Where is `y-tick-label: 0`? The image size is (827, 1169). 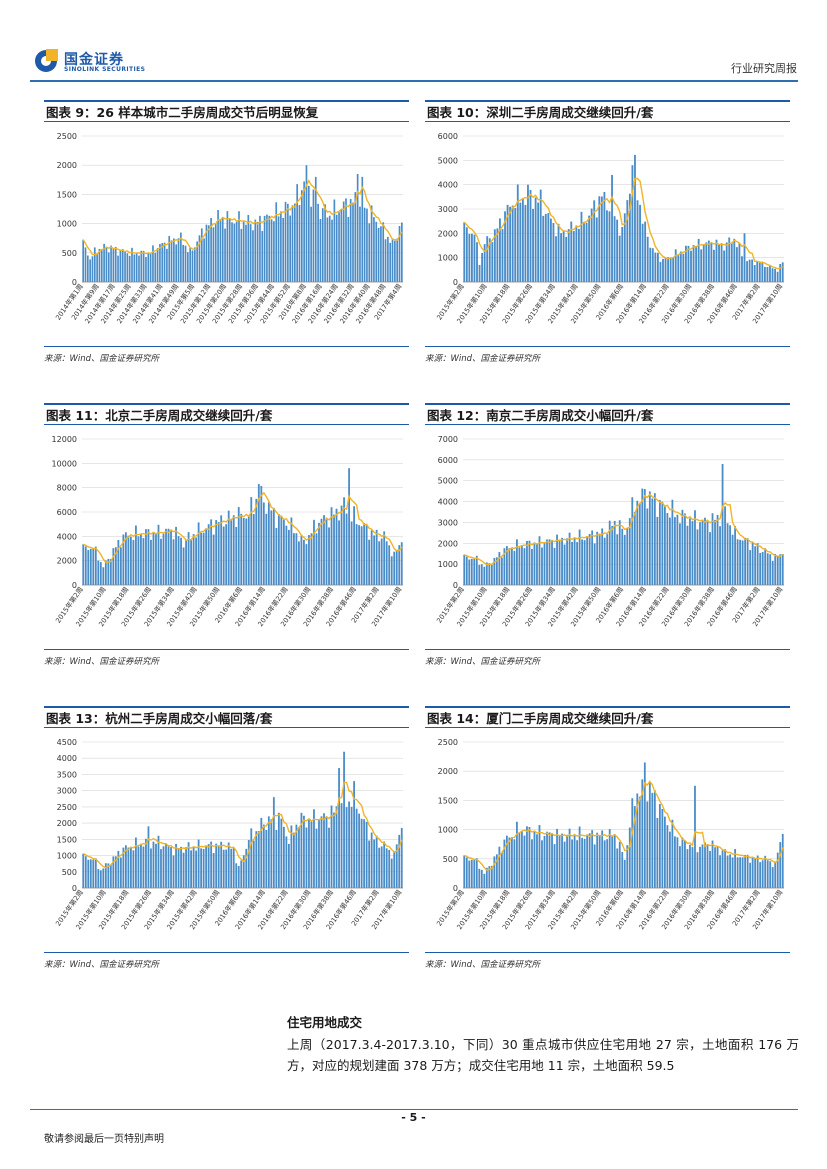
y-tick-label: 0 is located at coordinates (455, 282).